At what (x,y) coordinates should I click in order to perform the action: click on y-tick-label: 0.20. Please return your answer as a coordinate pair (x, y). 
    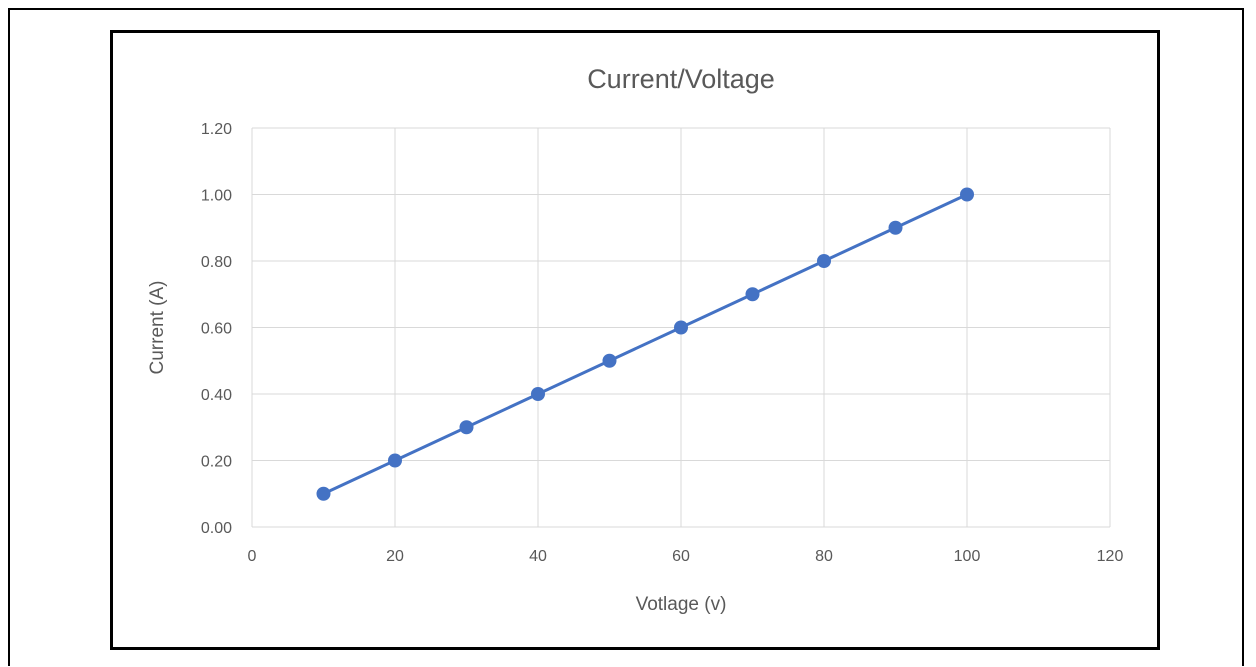
    Looking at the image, I should click on (216, 462).